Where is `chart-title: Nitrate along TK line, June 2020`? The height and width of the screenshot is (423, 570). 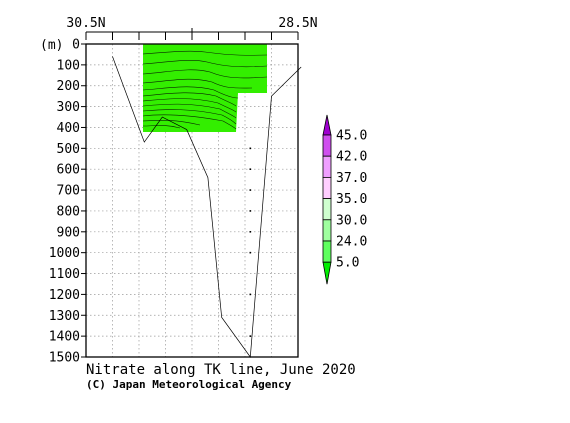 chart-title: Nitrate along TK line, June 2020 is located at coordinates (221, 370).